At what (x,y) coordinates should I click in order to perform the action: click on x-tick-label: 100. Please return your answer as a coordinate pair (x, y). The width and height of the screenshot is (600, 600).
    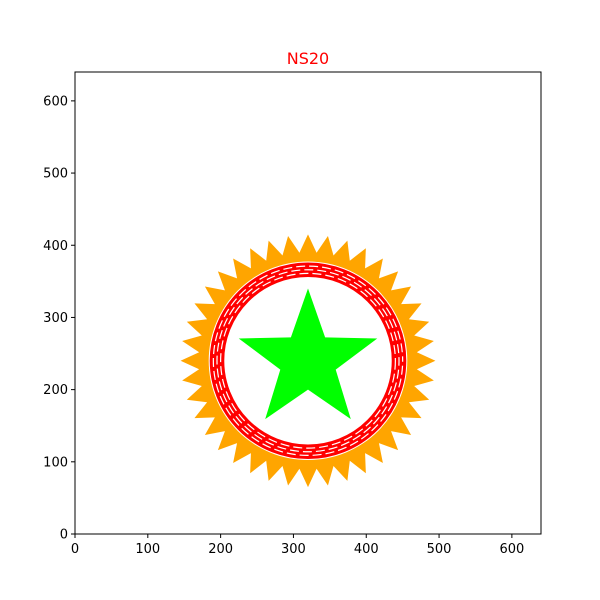
    Looking at the image, I should click on (147, 549).